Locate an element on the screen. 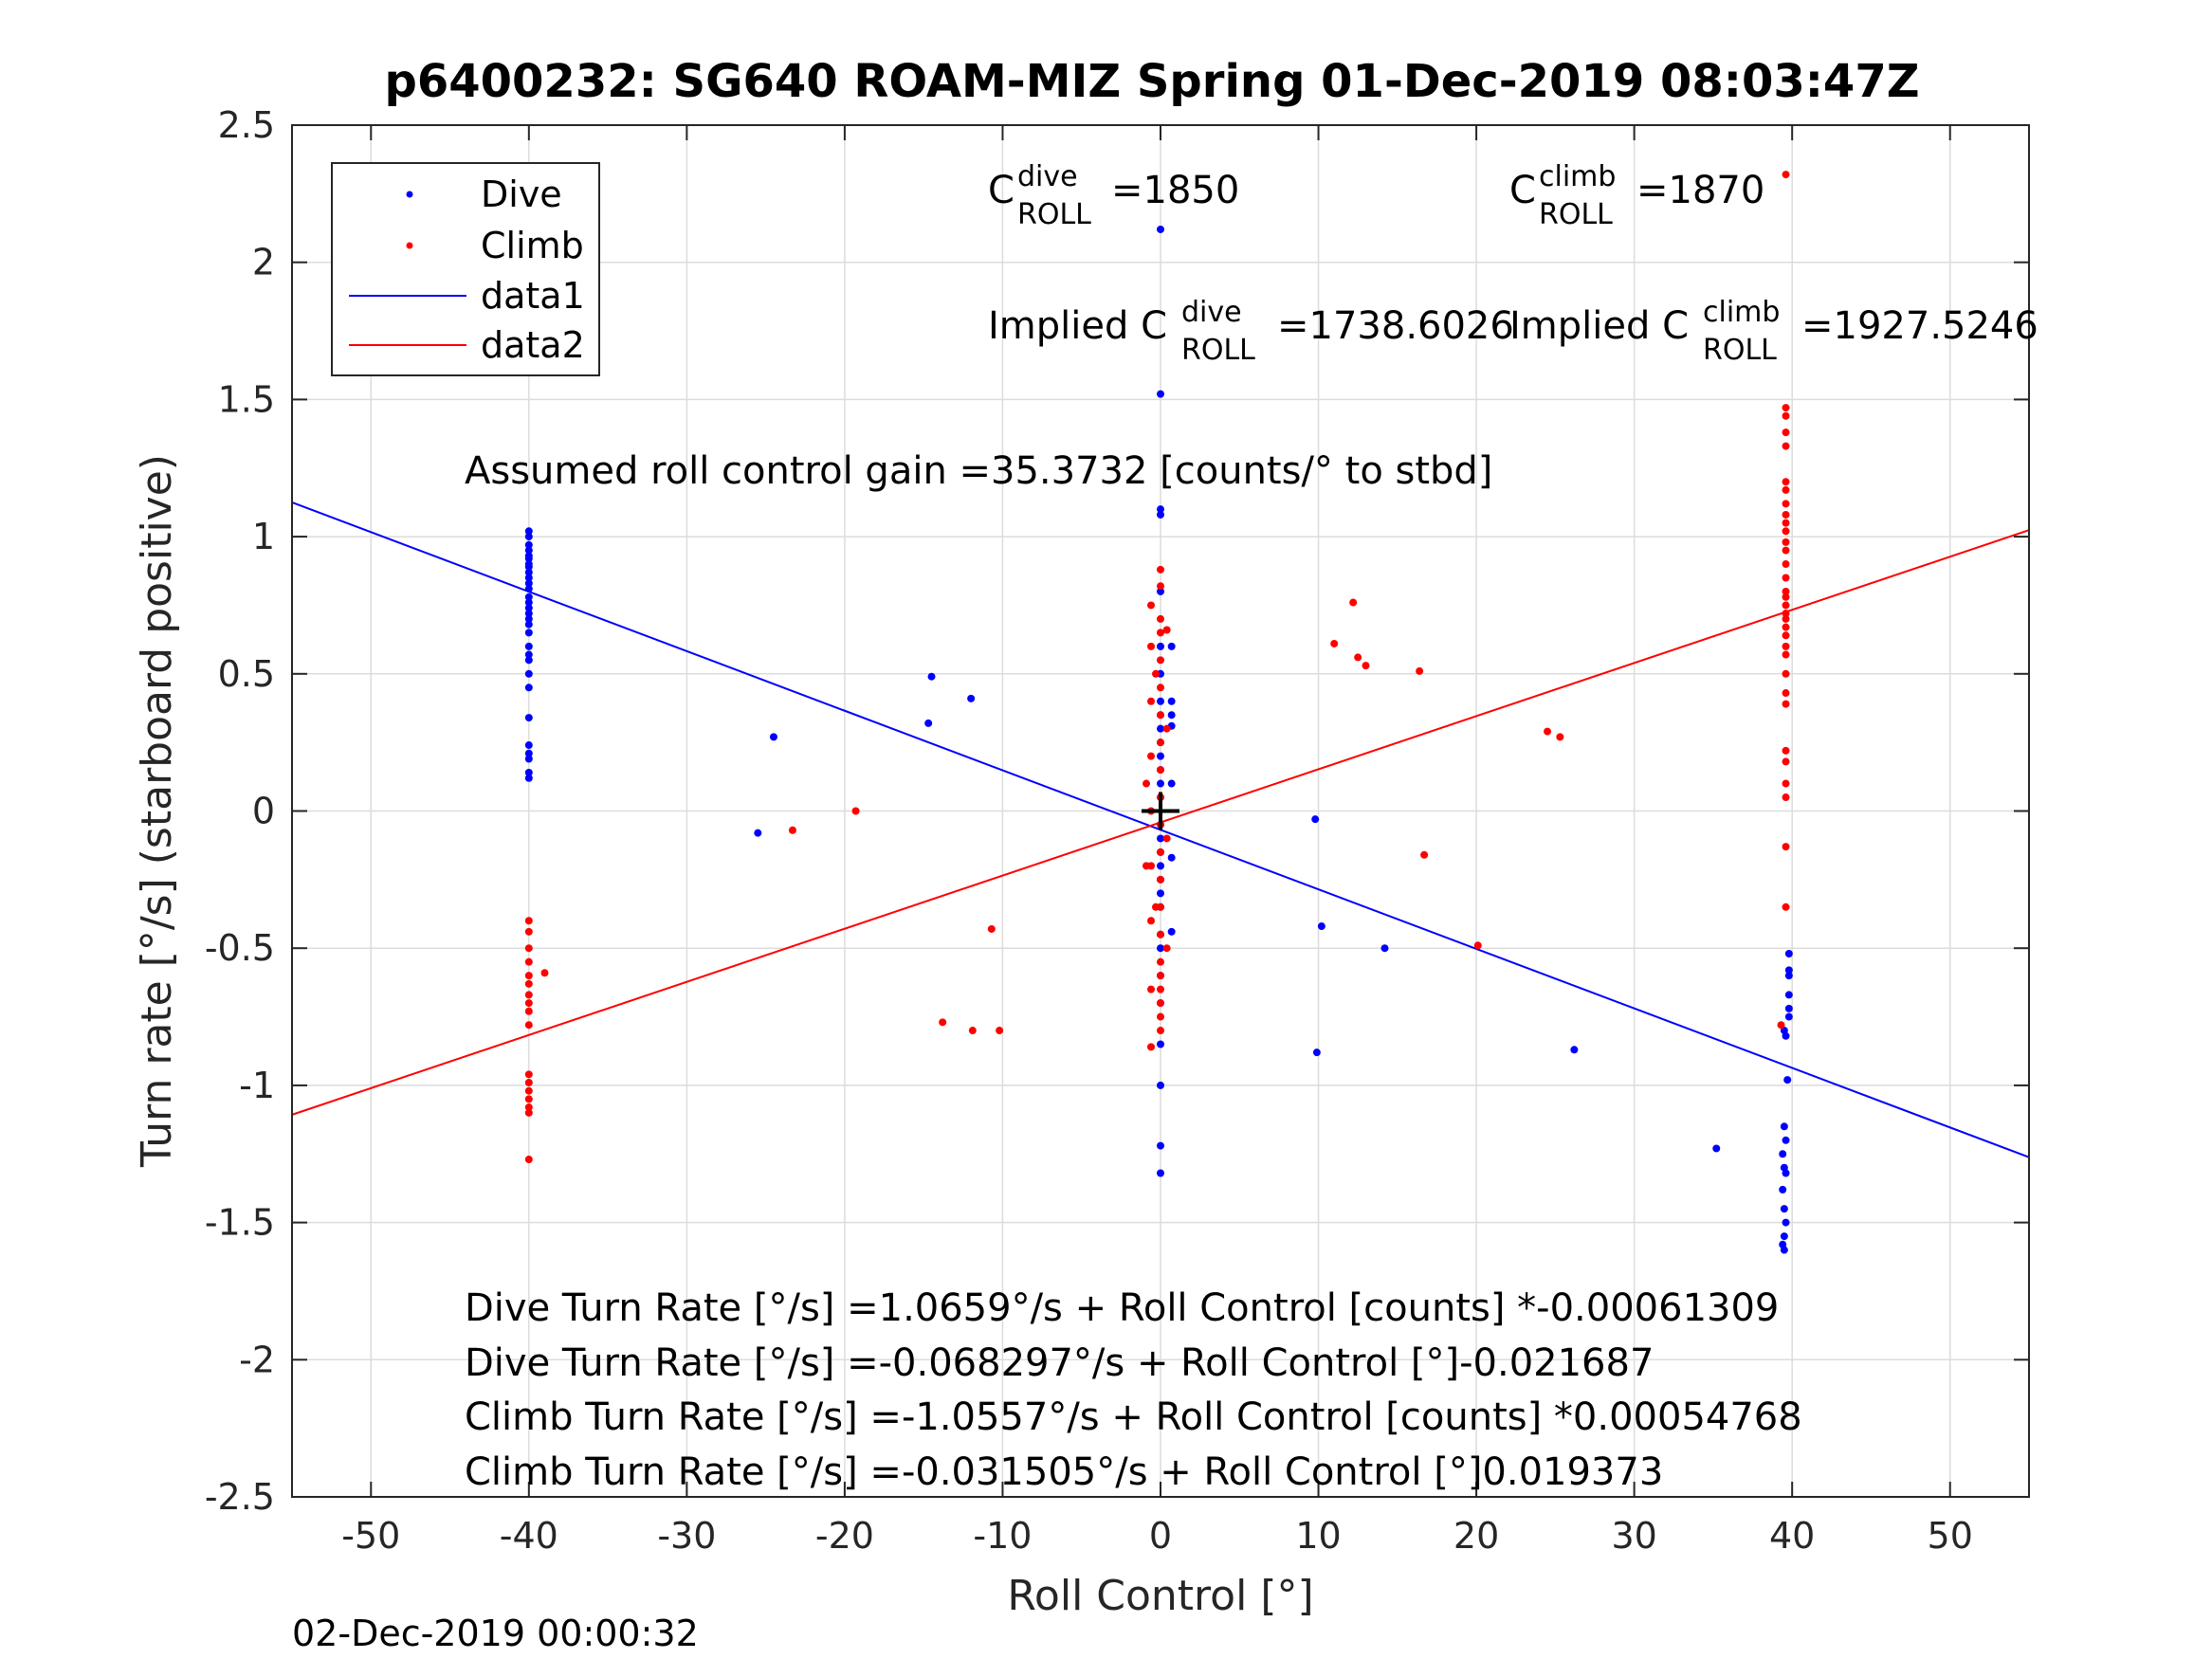 This screenshot has height=1659, width=2212. c-dive-superscript: dive is located at coordinates (1047, 176).